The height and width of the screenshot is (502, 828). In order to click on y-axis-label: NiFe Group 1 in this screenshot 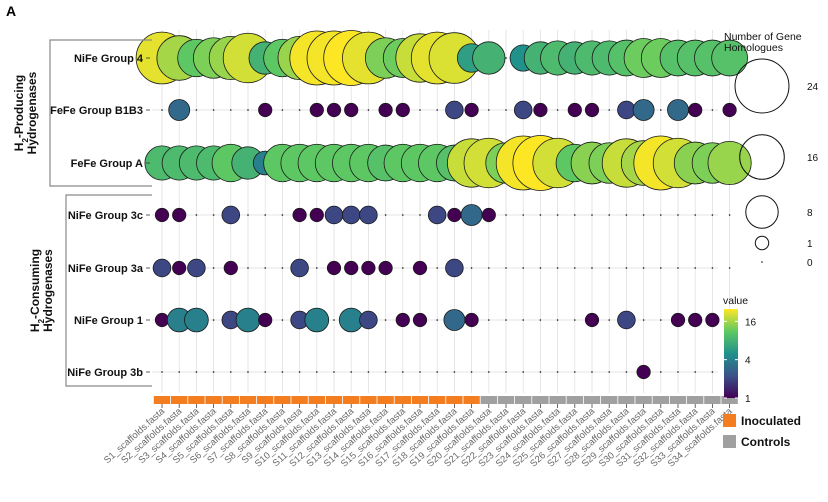, I will do `click(108, 321)`.